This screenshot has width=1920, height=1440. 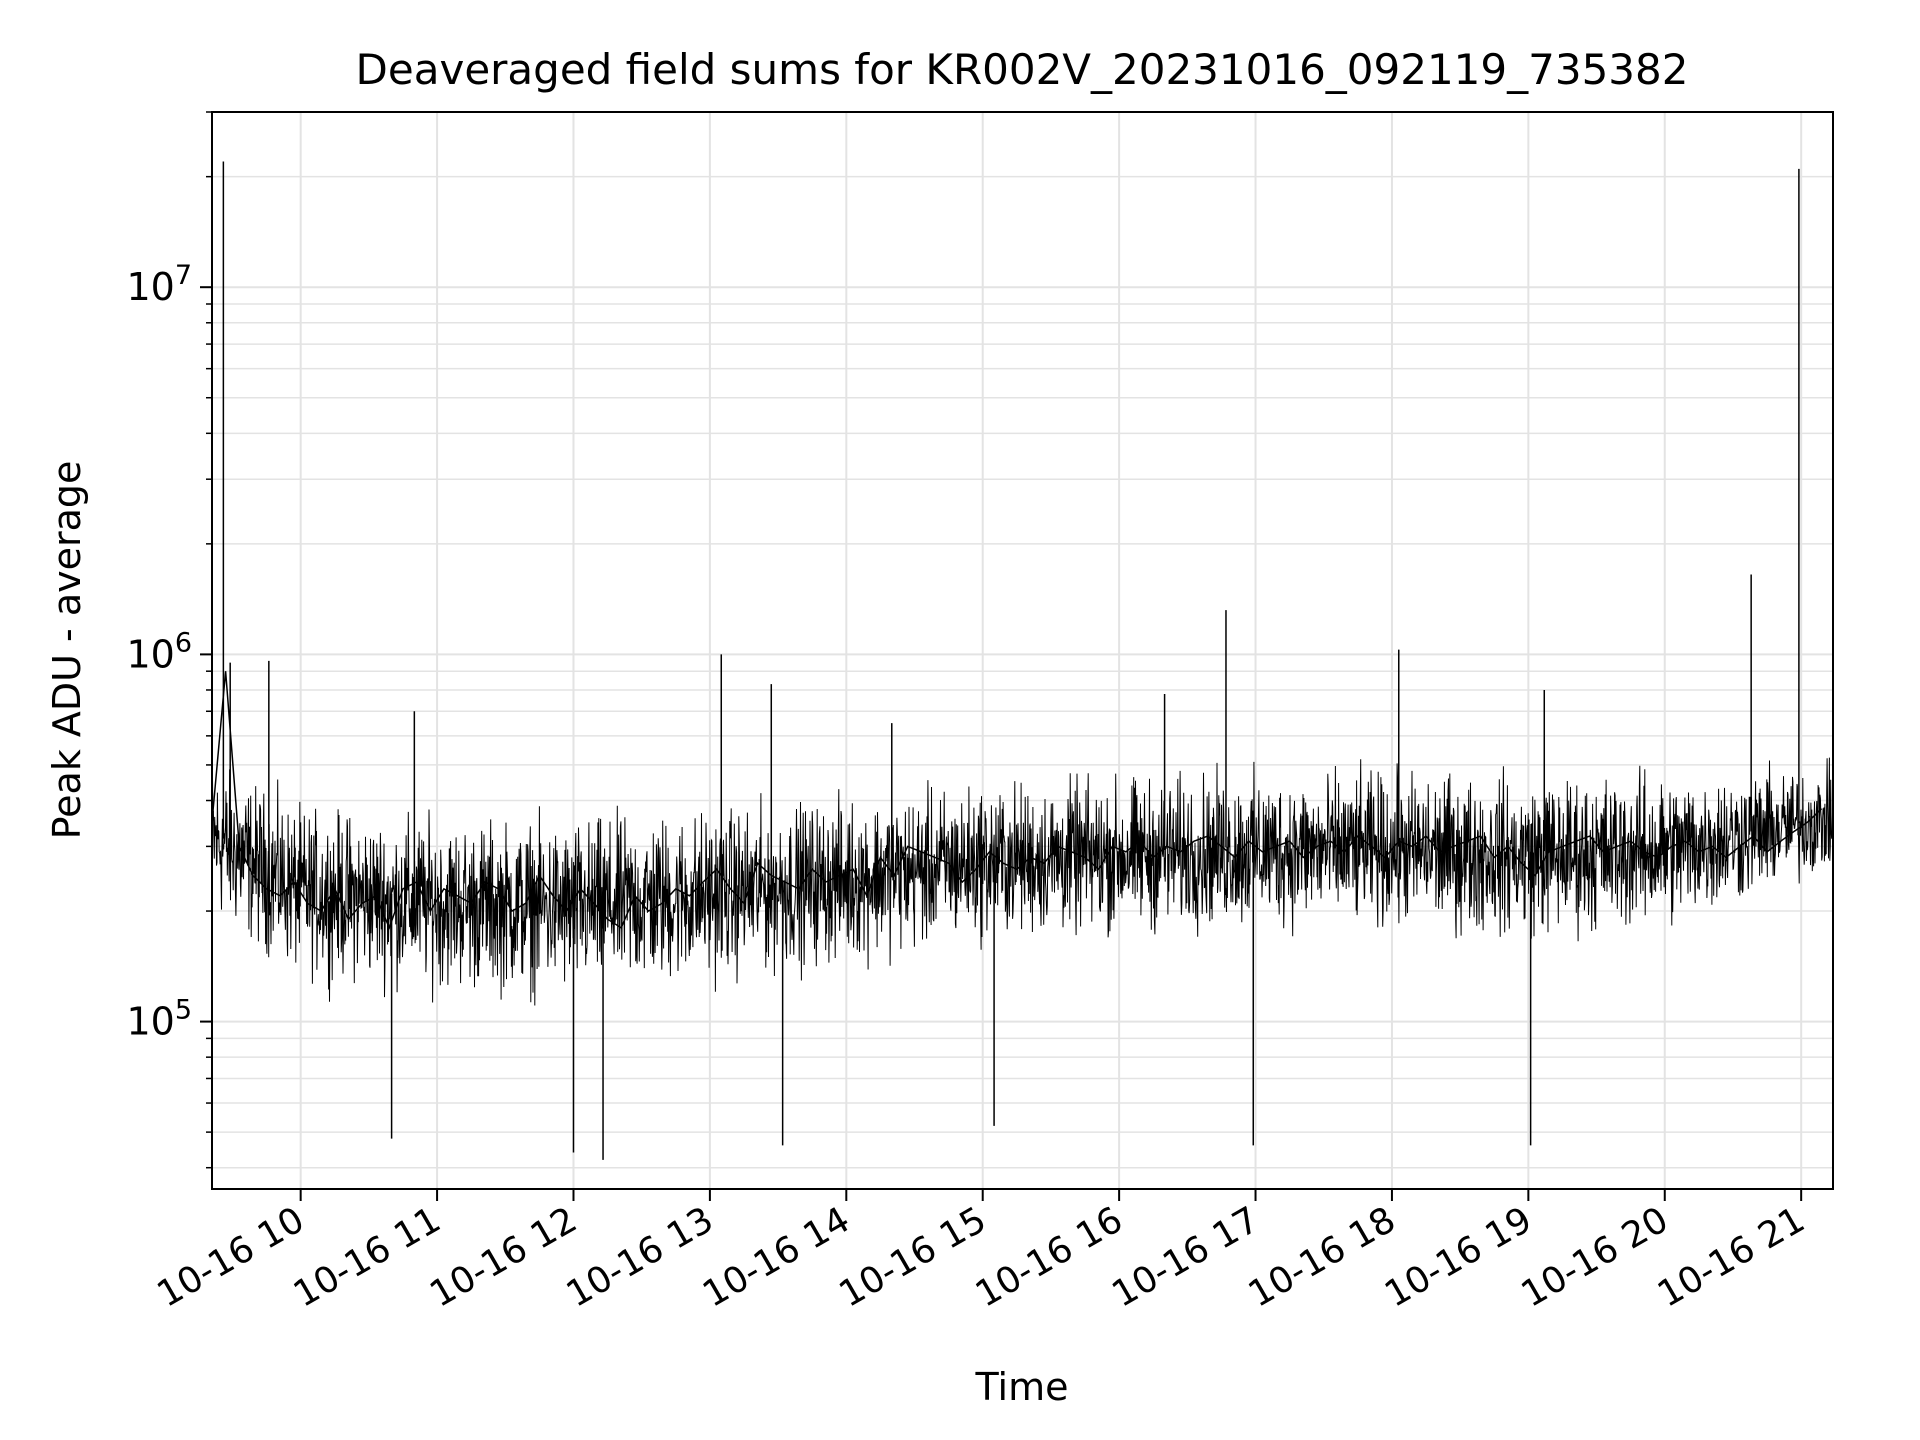 I want to click on y-axis-ticks: 105 106 107, so click(x=169, y=640).